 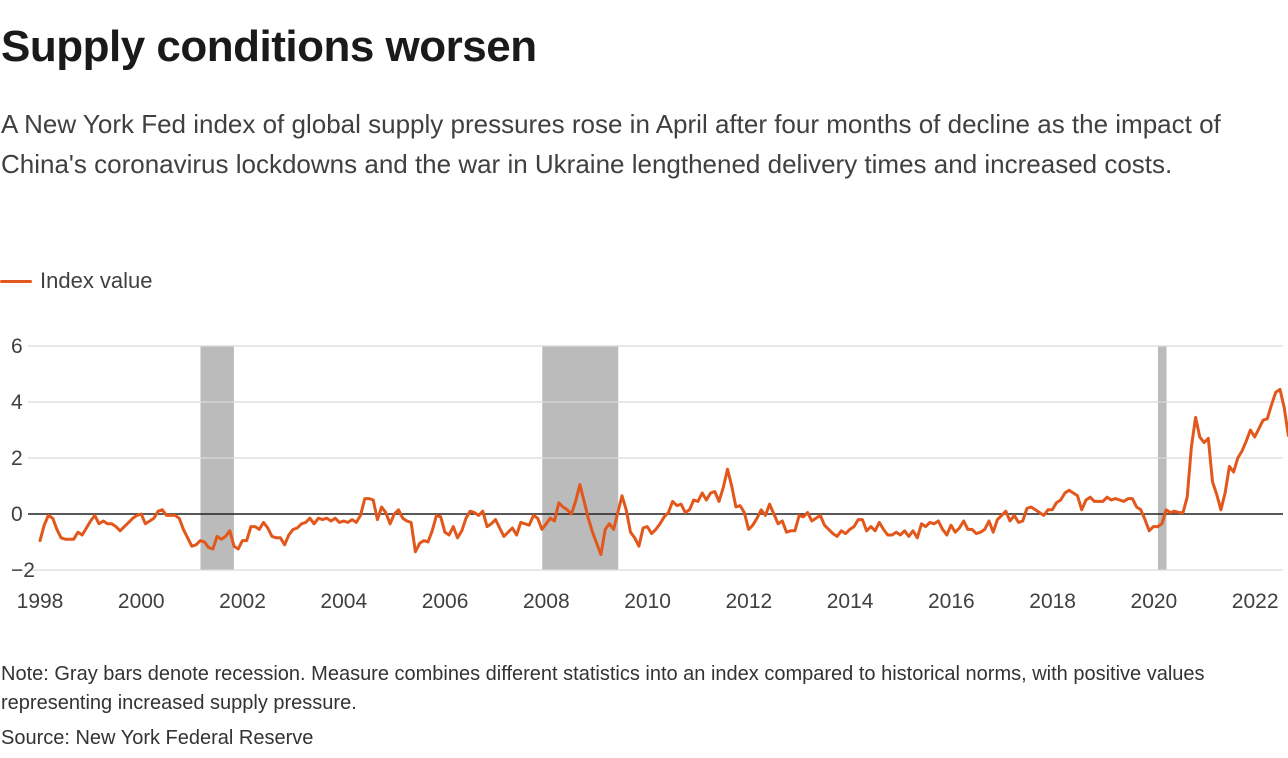 I want to click on x-tick-label: 2018, so click(x=1052, y=601).